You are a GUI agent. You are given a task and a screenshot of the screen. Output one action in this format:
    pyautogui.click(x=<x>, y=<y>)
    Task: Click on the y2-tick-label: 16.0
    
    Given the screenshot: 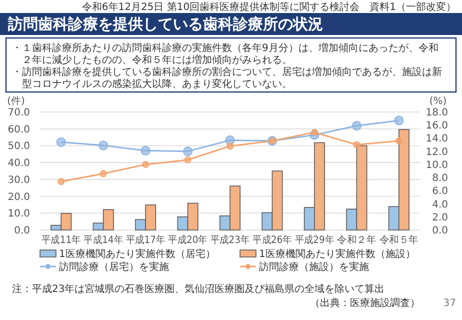 What is the action you would take?
    pyautogui.click(x=437, y=126)
    